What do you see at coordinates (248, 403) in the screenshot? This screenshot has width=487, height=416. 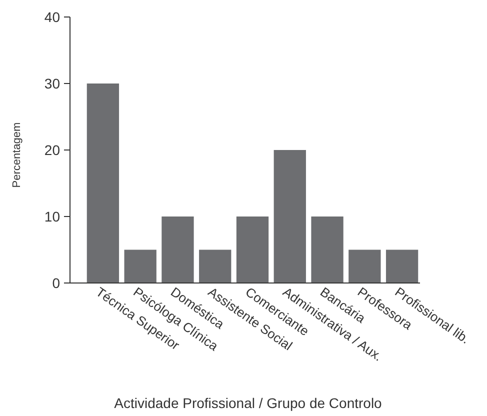 I see `x-axis-title: Actividade Profissional / Grupo de Controlo` at bounding box center [248, 403].